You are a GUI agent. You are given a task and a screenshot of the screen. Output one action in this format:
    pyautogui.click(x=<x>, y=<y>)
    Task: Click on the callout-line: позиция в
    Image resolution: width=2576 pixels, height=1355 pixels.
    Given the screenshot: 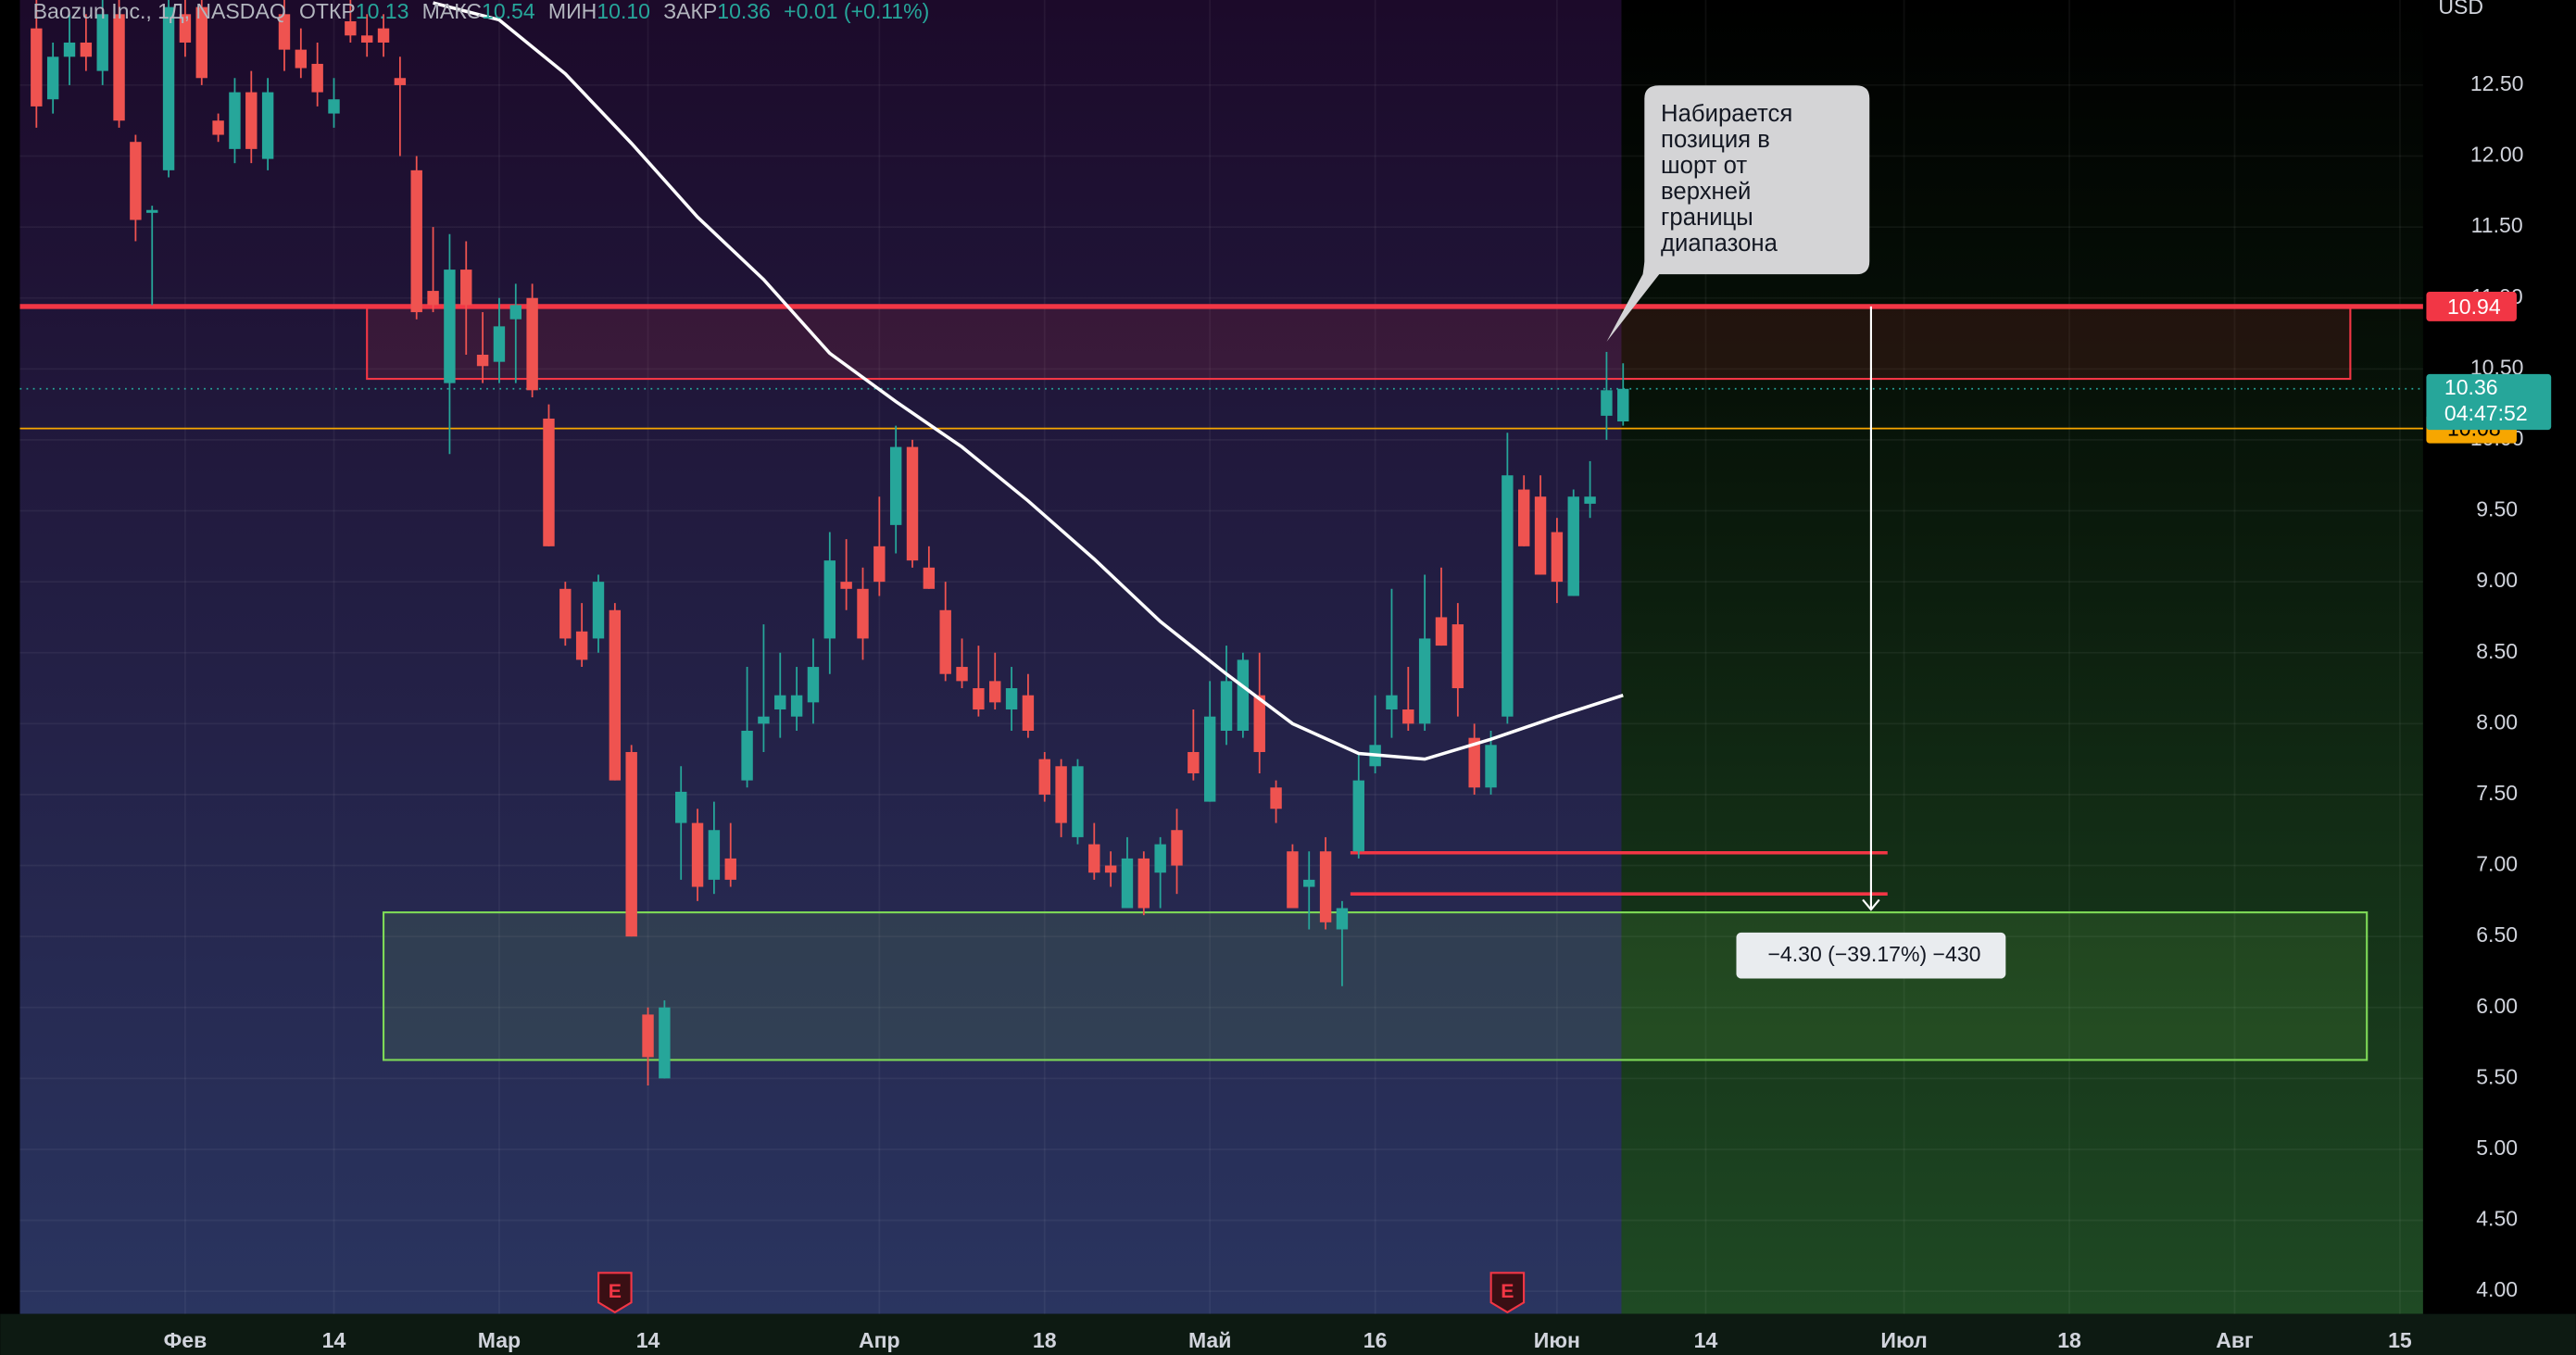 What is the action you would take?
    pyautogui.click(x=1715, y=140)
    